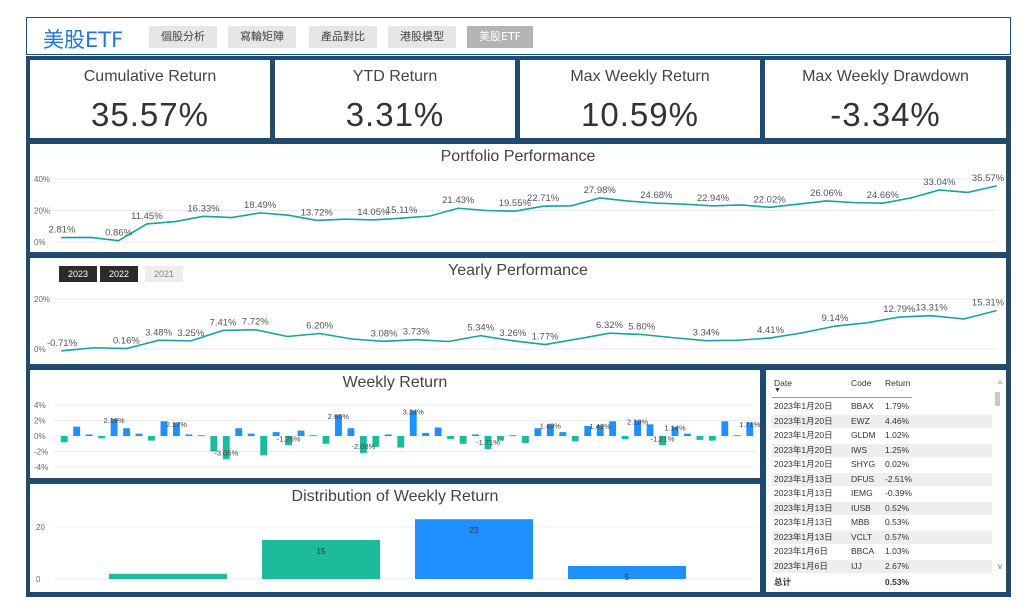 This screenshot has width=1024, height=605. I want to click on table-row: 2023年1月6日 IJJ 2.67%, so click(882, 566).